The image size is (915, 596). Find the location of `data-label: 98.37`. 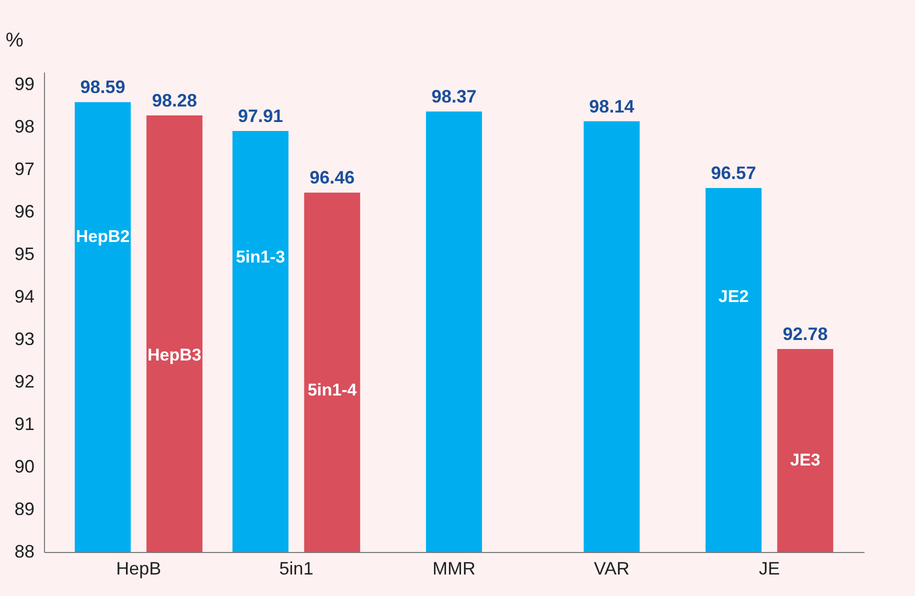

data-label: 98.37 is located at coordinates (454, 96).